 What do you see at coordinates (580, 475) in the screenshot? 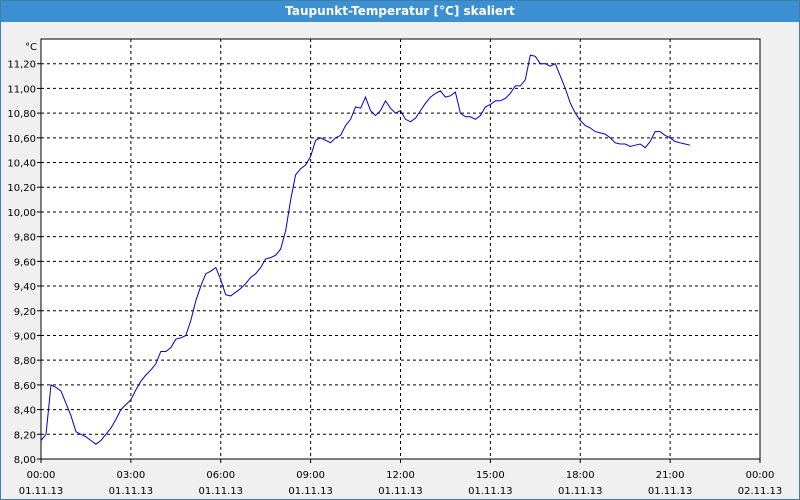
I see `x-tick-time: 18:00` at bounding box center [580, 475].